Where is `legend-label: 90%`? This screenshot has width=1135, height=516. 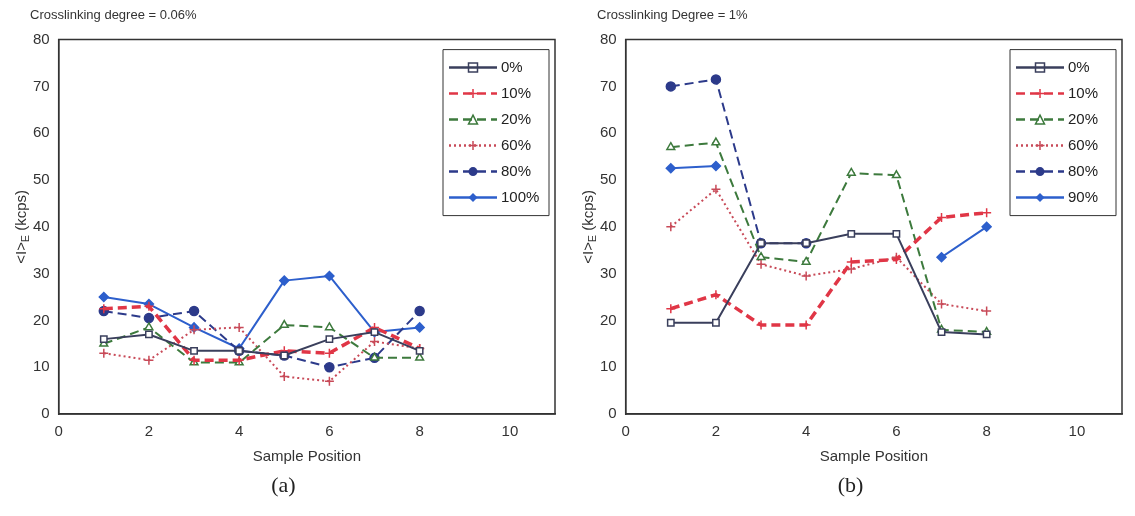 legend-label: 90% is located at coordinates (1083, 196).